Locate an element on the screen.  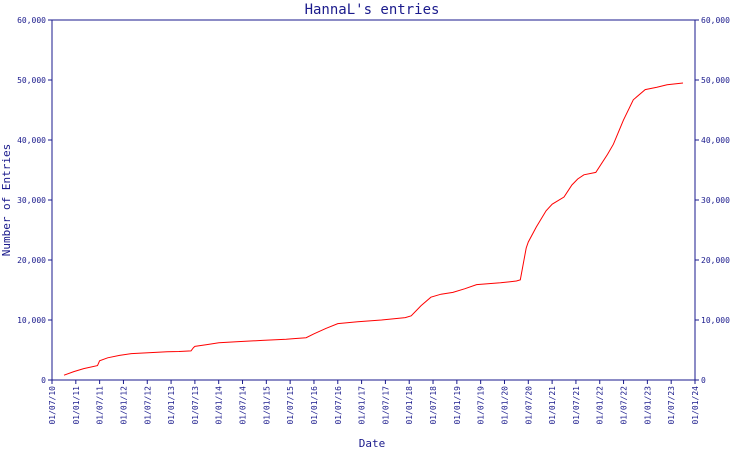
x-tick-label: 01/07/18 is located at coordinates (433, 405).